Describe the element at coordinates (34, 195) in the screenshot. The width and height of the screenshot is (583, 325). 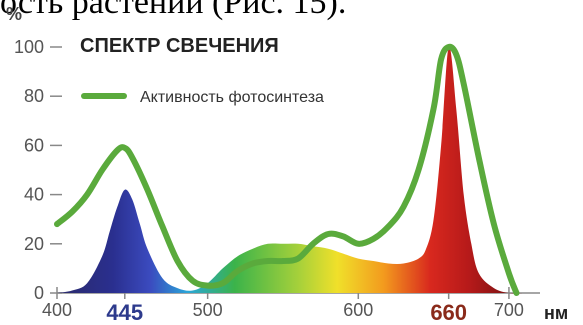
I see `y-tick-label: 40` at that location.